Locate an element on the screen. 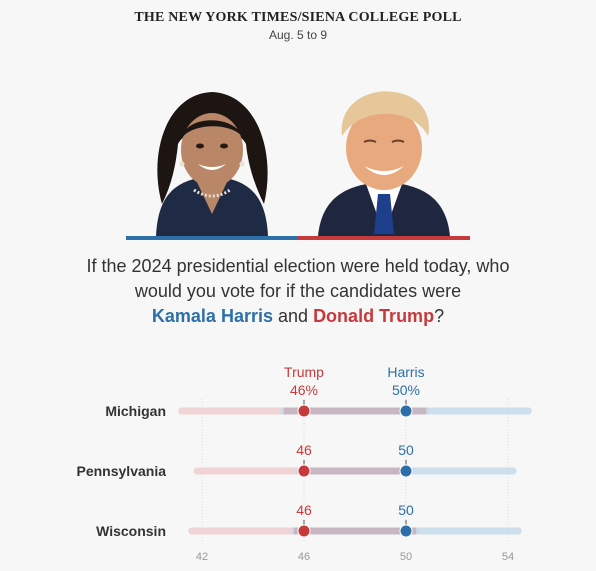 Image resolution: width=596 pixels, height=571 pixels. question-line-3: Kamala Harris and Donald Trump? is located at coordinates (298, 316).